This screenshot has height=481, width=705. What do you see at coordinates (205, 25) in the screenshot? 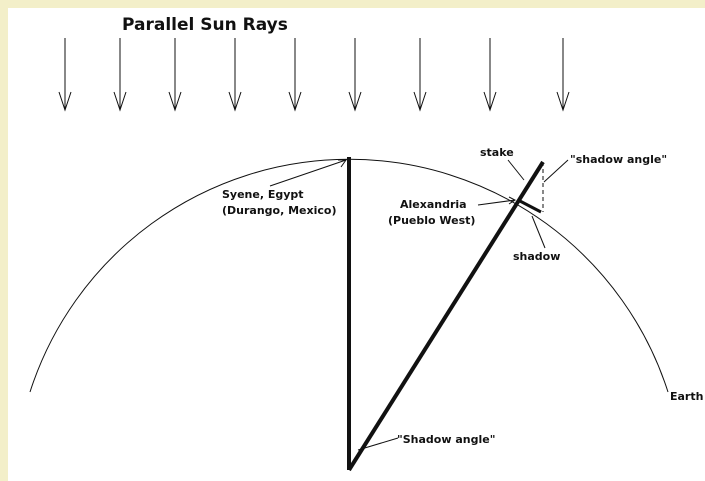
I see `title: Parallel Sun Rays` at bounding box center [205, 25].